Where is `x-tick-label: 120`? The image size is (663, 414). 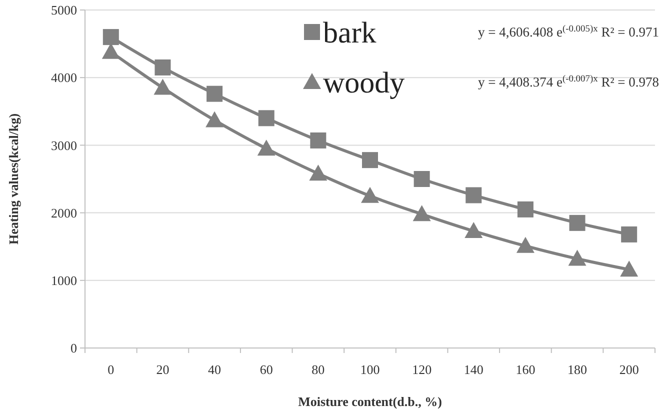 x-tick-label: 120 is located at coordinates (422, 369).